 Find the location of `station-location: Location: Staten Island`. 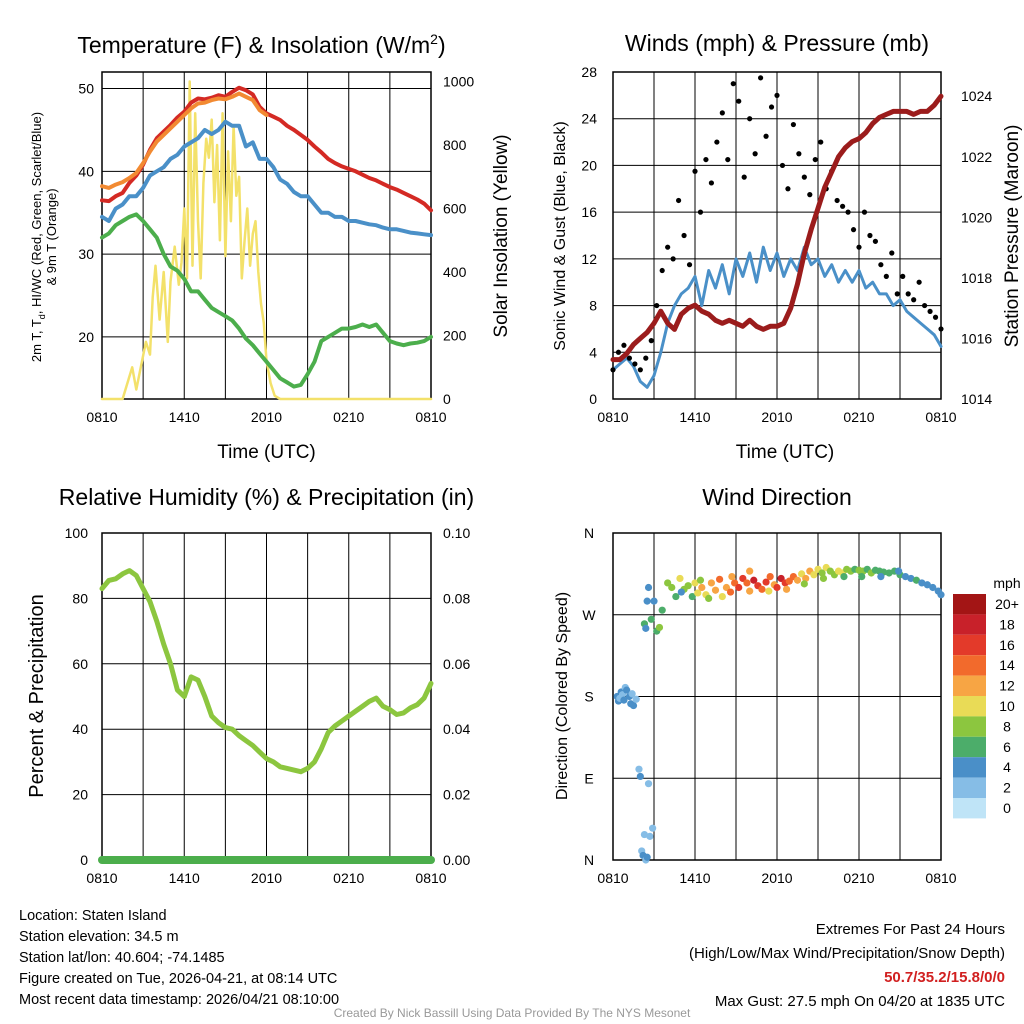

station-location: Location: Staten Island is located at coordinates (93, 916).